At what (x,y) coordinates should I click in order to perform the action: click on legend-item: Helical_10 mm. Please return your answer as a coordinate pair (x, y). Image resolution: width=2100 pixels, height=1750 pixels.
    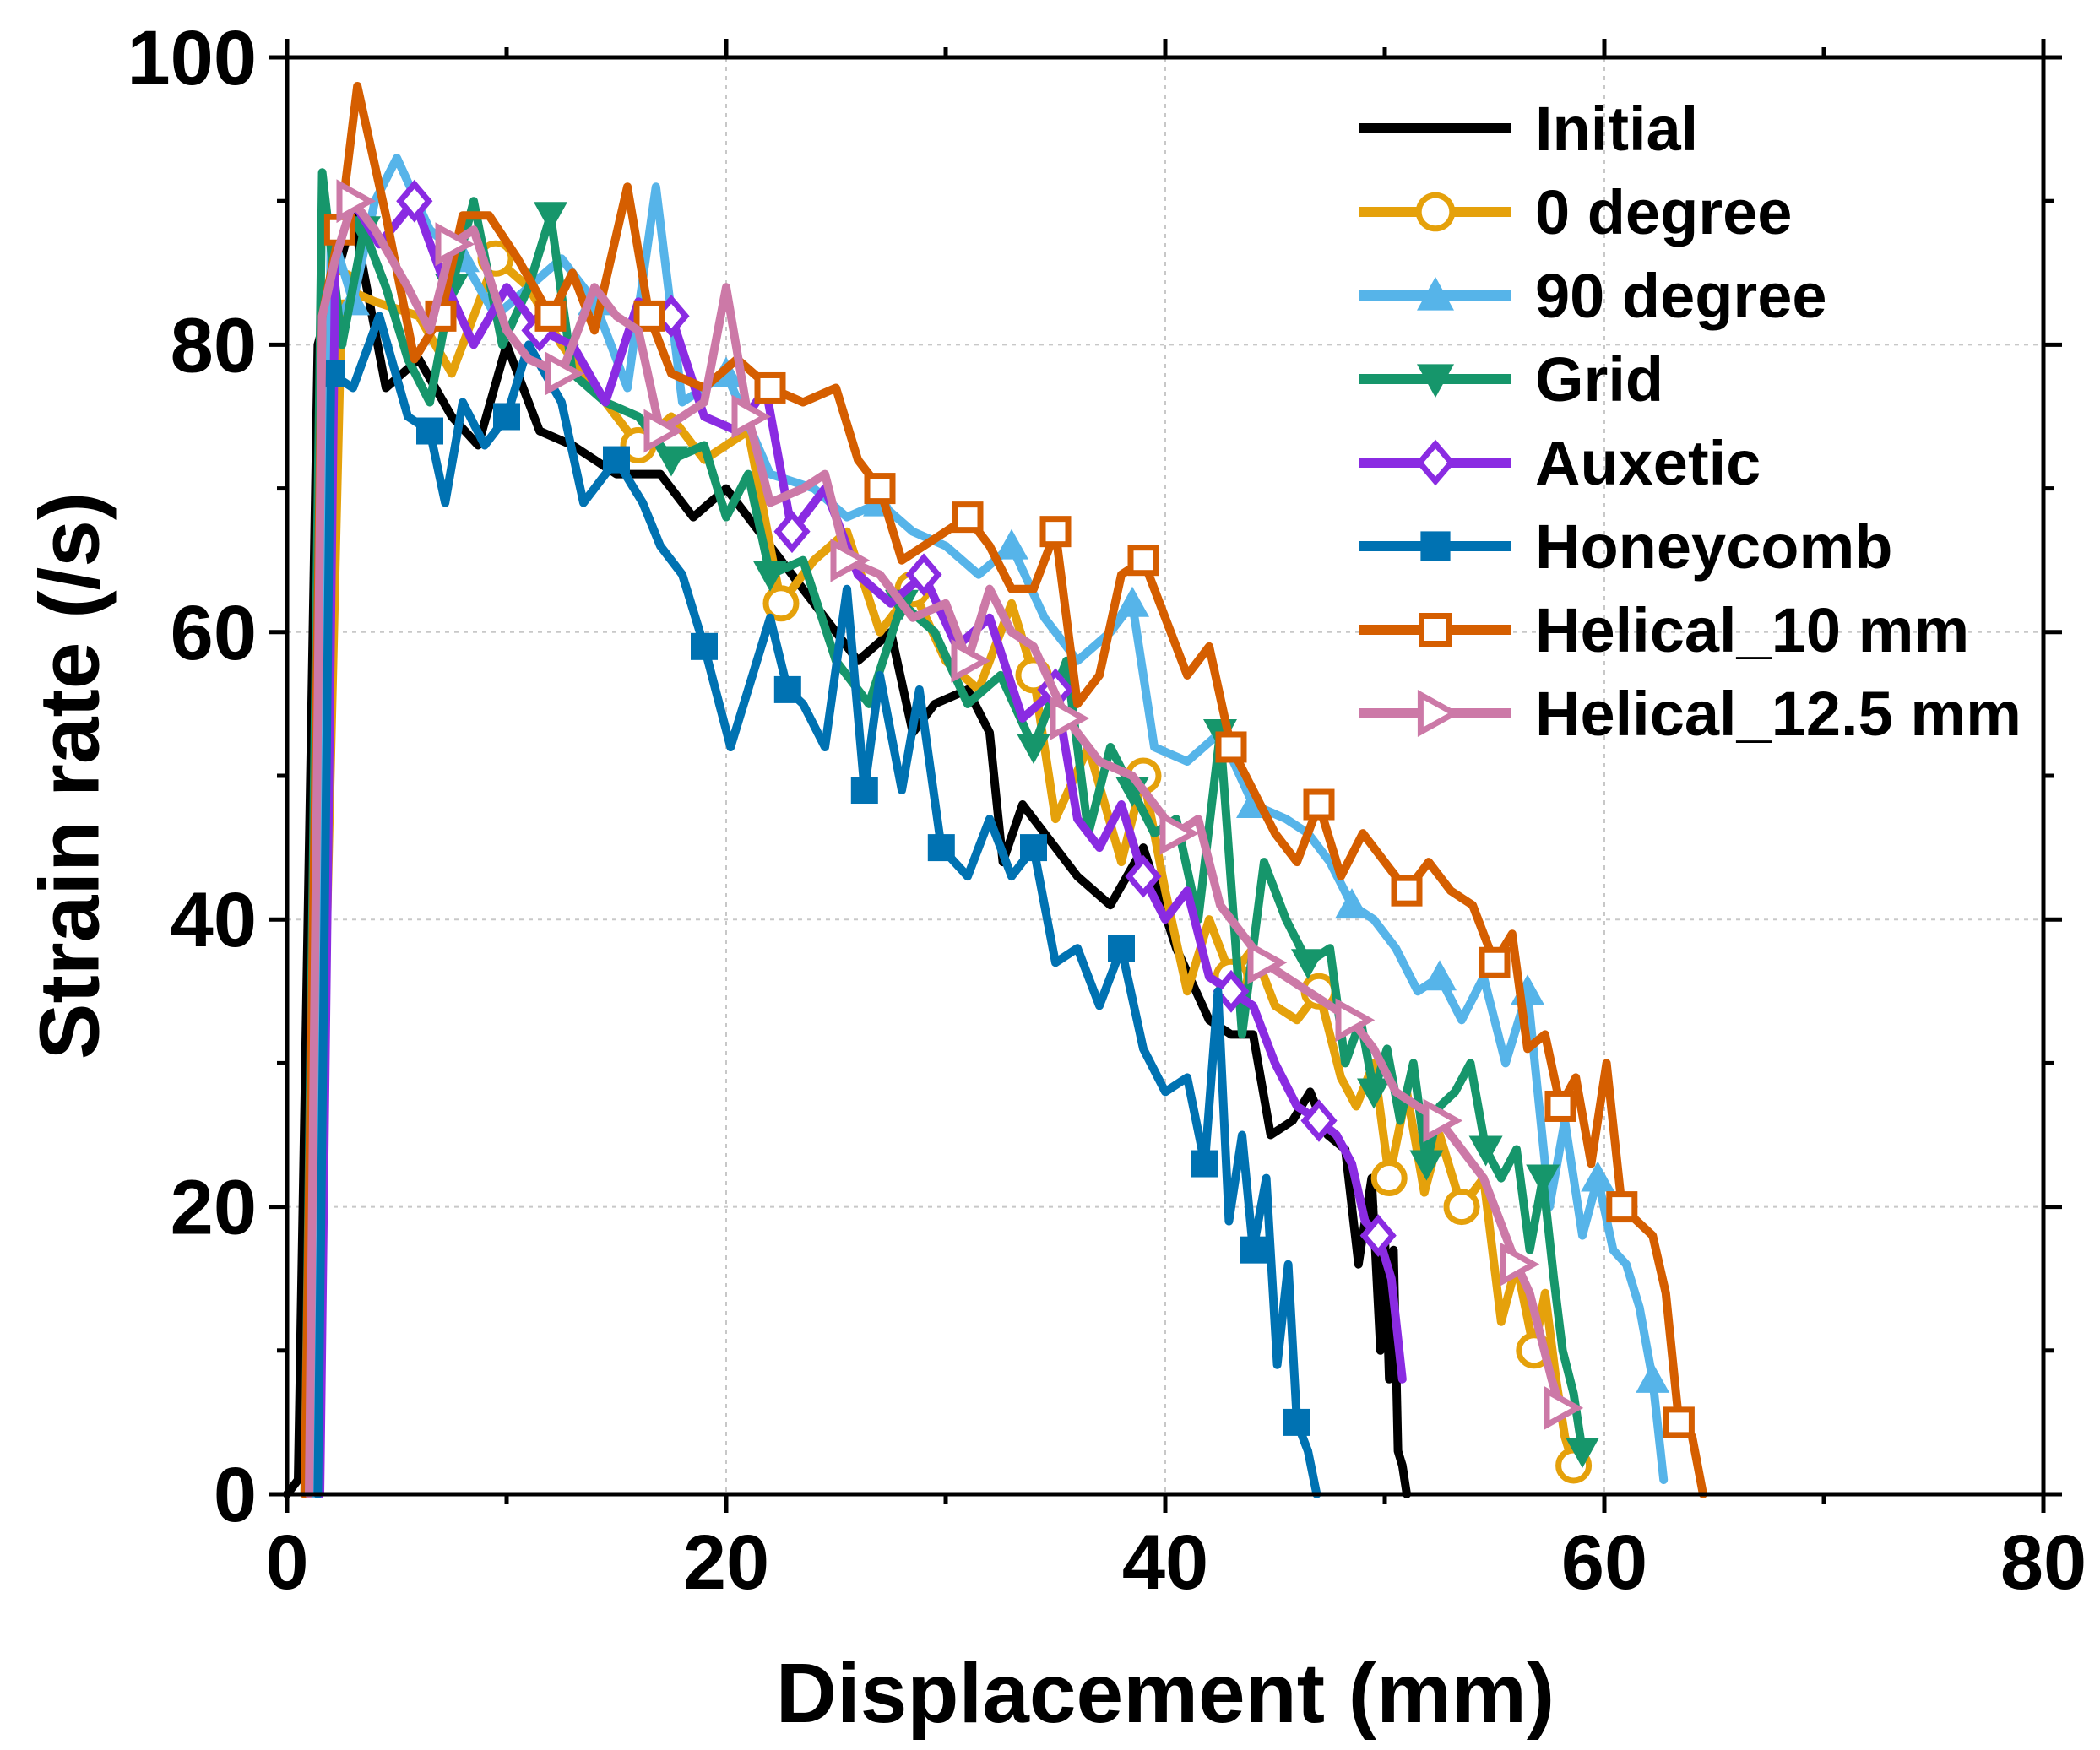
    Looking at the image, I should click on (1664, 630).